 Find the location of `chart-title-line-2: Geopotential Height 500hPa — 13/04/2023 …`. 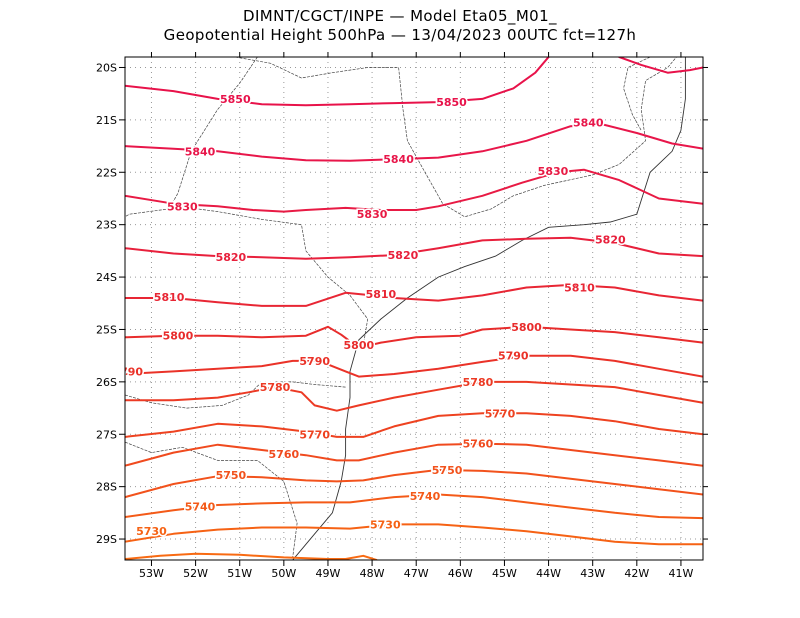

chart-title-line-2: Geopotential Height 500hPa — 13/04/2023 … is located at coordinates (400, 35).